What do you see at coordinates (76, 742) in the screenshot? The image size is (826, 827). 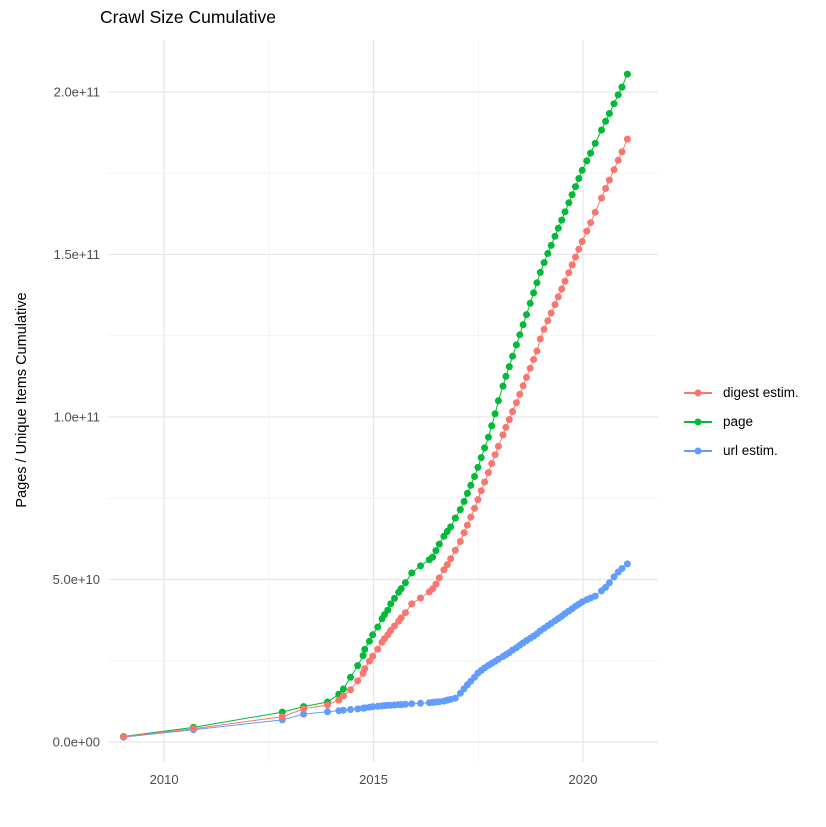 I see `y-tick-label: 0.0e+00` at bounding box center [76, 742].